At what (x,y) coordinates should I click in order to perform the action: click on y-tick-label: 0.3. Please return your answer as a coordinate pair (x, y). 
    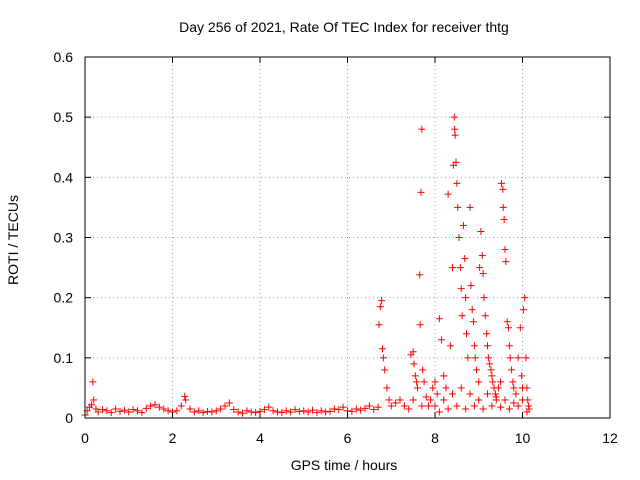
    Looking at the image, I should click on (64, 238).